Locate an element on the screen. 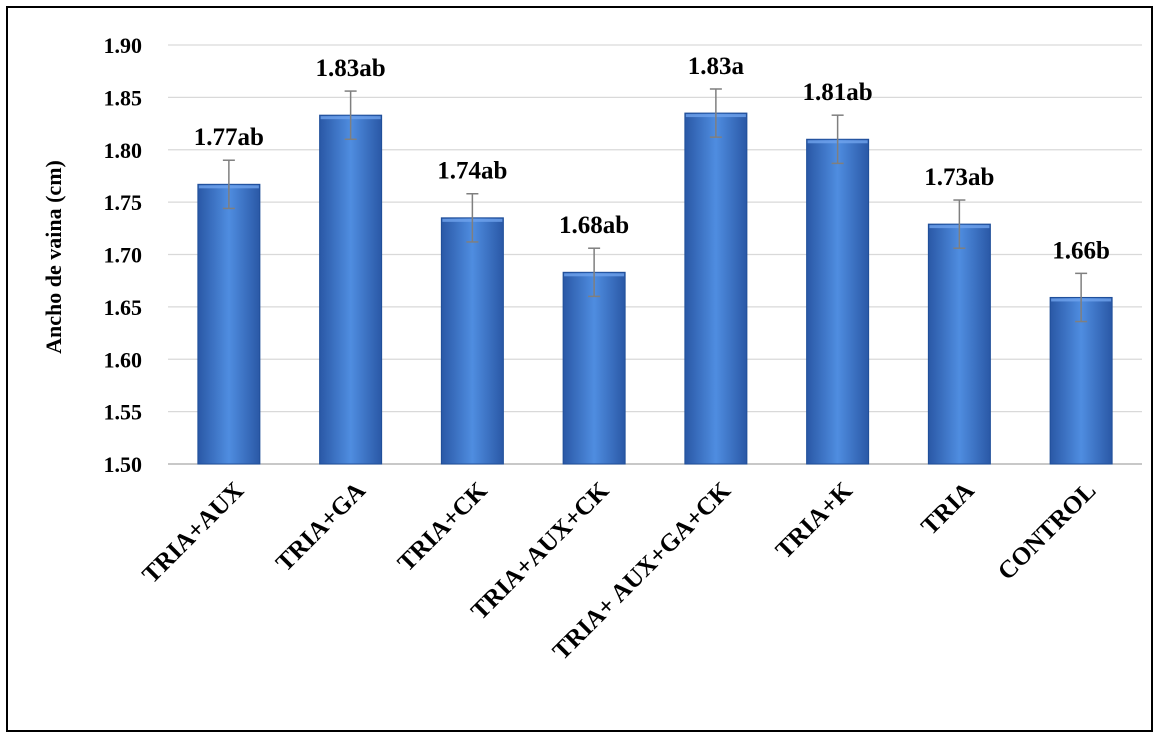 The width and height of the screenshot is (1159, 738). y-tick-label: 1.55 is located at coordinates (123, 412).